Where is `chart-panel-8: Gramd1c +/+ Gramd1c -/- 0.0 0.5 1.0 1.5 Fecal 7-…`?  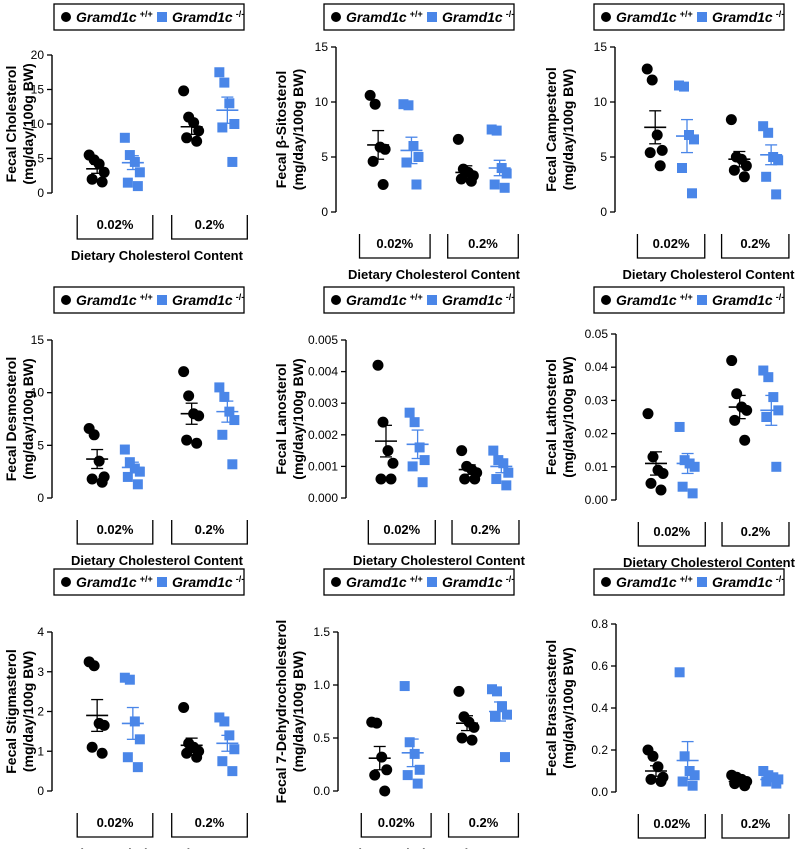 chart-panel-8: Gramd1c +/+ Gramd1c -/- 0.0 0.5 1.0 1.5 Fecal 7-… is located at coordinates (397, 708).